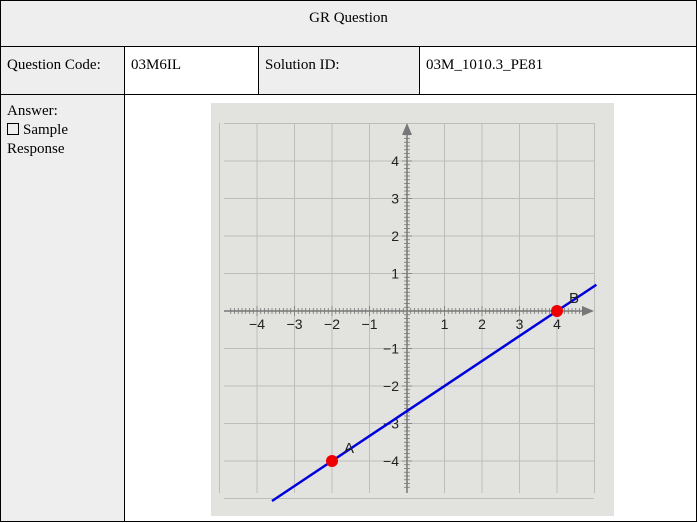  What do you see at coordinates (588, 311) in the screenshot?
I see `x-axis-arrow-icon` at bounding box center [588, 311].